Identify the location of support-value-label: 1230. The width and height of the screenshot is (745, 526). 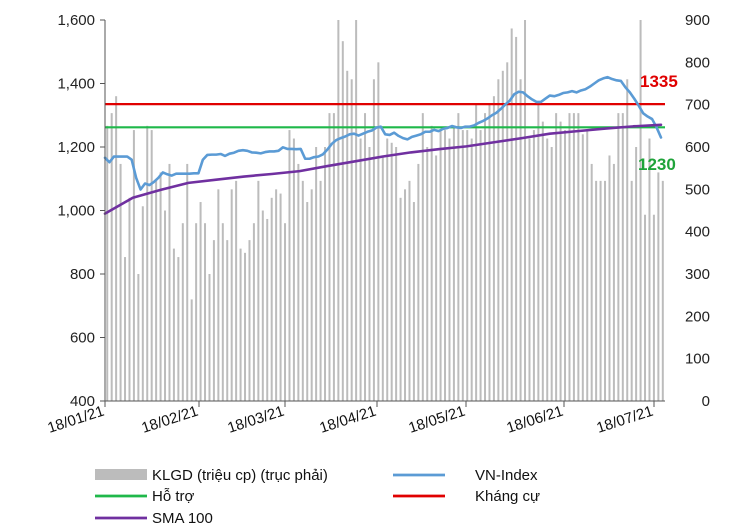
(657, 164).